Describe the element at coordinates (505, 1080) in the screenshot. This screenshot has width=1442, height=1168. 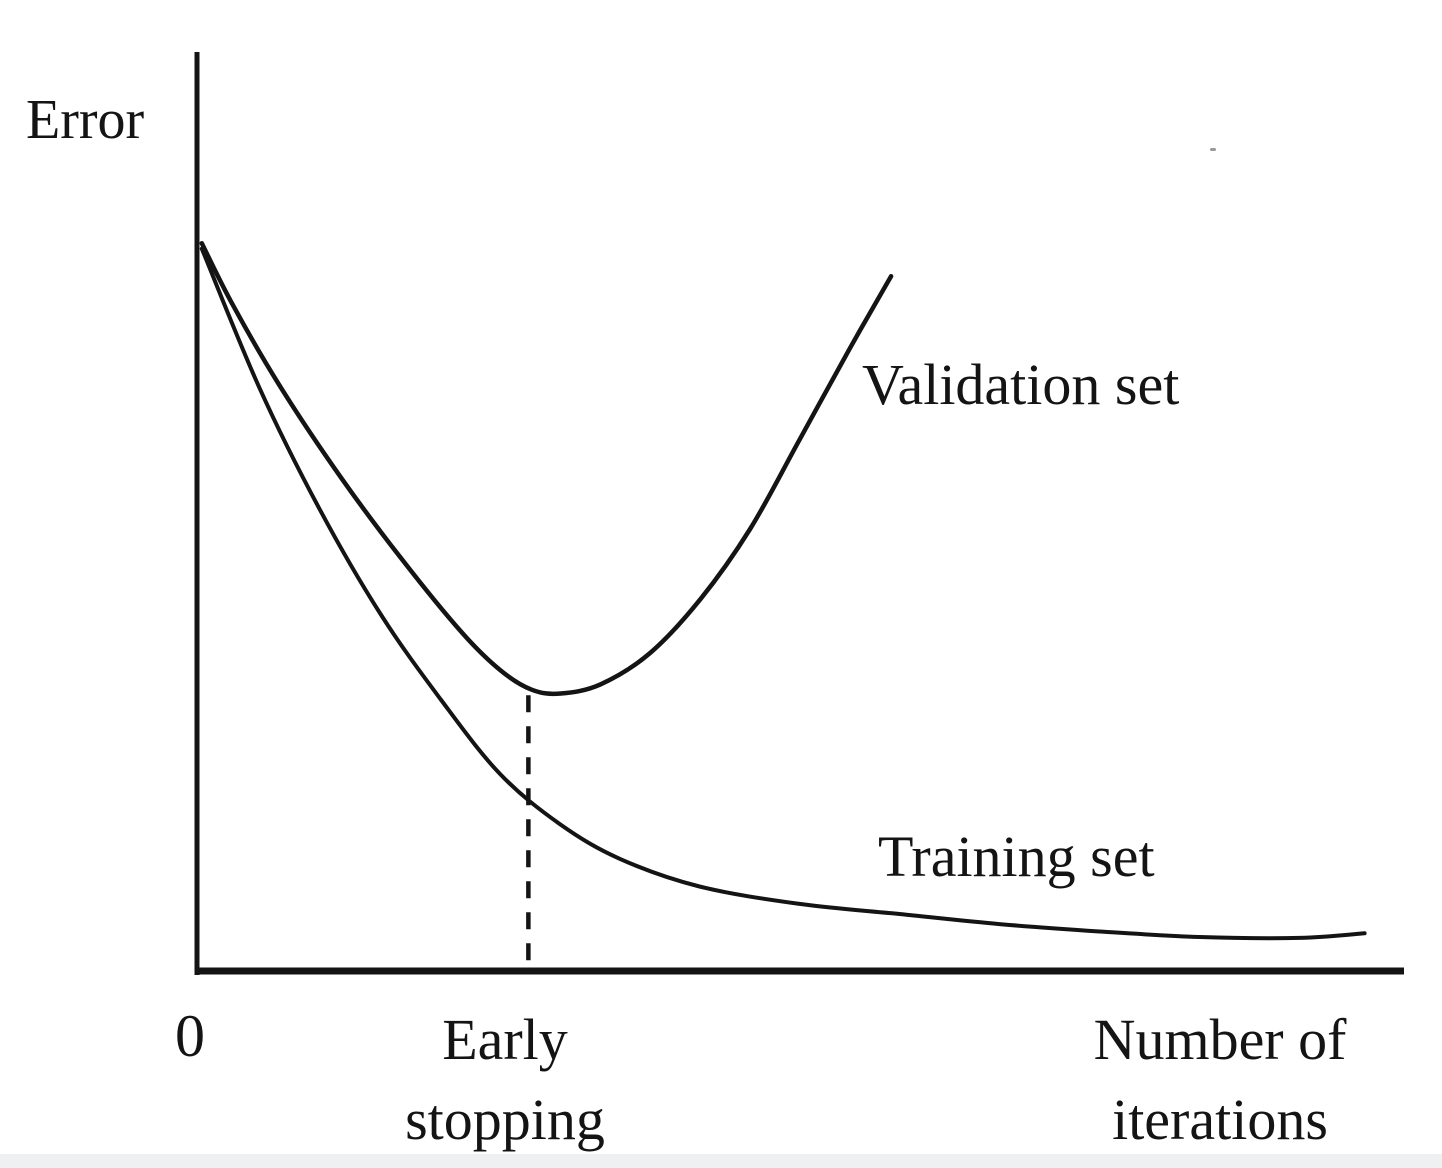
I see `early-stopping-label: Early stopping` at that location.